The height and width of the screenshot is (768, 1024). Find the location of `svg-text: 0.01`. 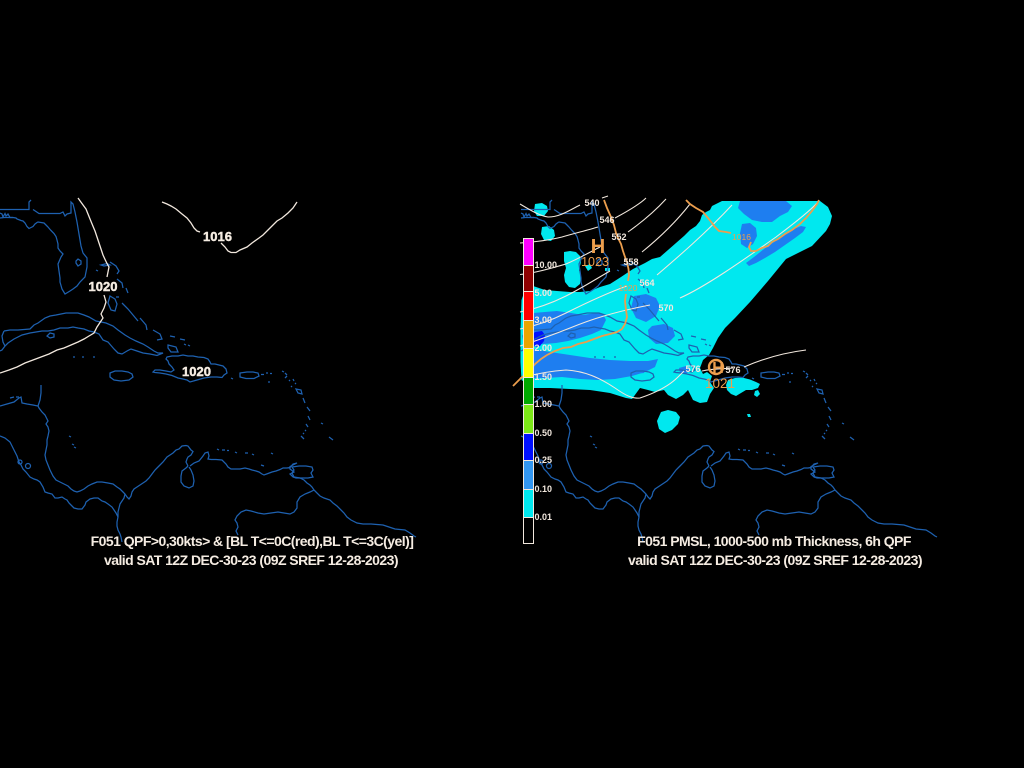

svg-text: 0.01 is located at coordinates (544, 517).